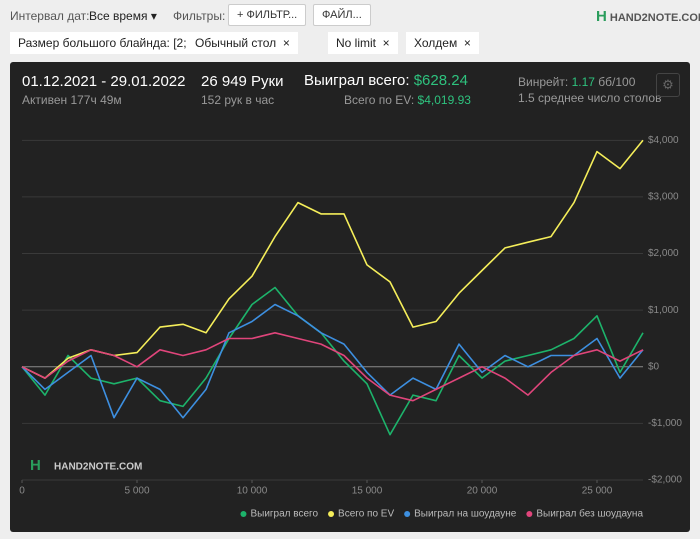  I want to click on legend-label: Выиграл без шоудауна, so click(589, 514).